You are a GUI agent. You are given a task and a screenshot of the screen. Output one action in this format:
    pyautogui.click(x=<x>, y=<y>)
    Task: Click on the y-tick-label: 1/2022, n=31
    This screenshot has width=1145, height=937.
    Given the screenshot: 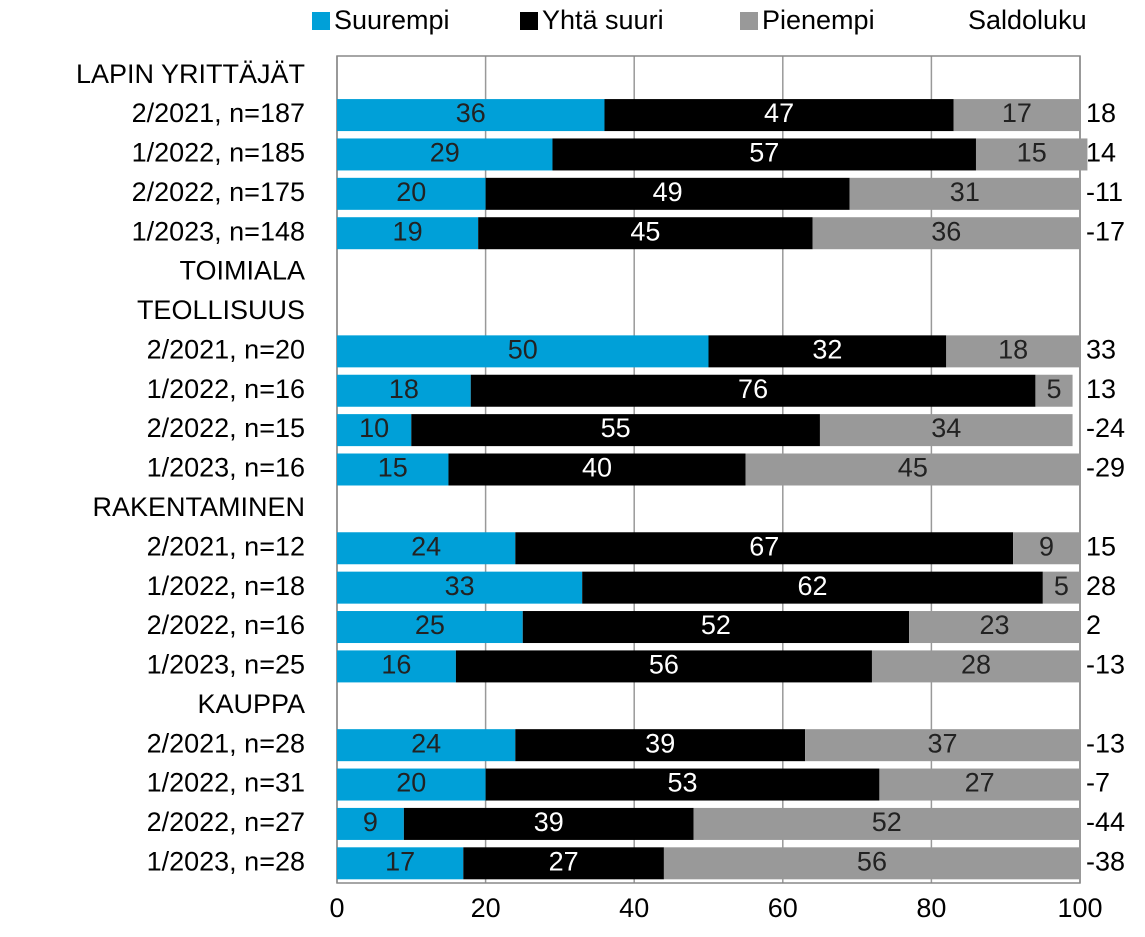 What is the action you would take?
    pyautogui.click(x=226, y=783)
    